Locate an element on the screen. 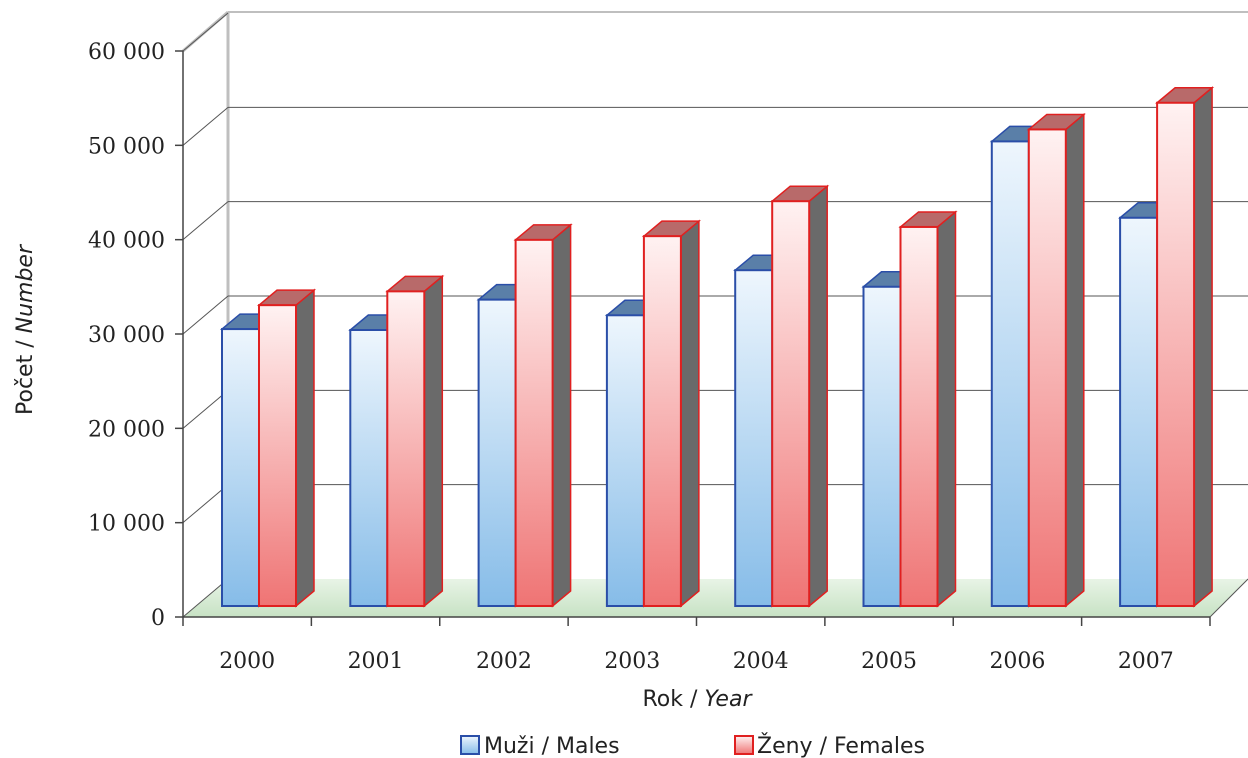 The image size is (1248, 758). x-tick-label: 2000 is located at coordinates (247, 661).